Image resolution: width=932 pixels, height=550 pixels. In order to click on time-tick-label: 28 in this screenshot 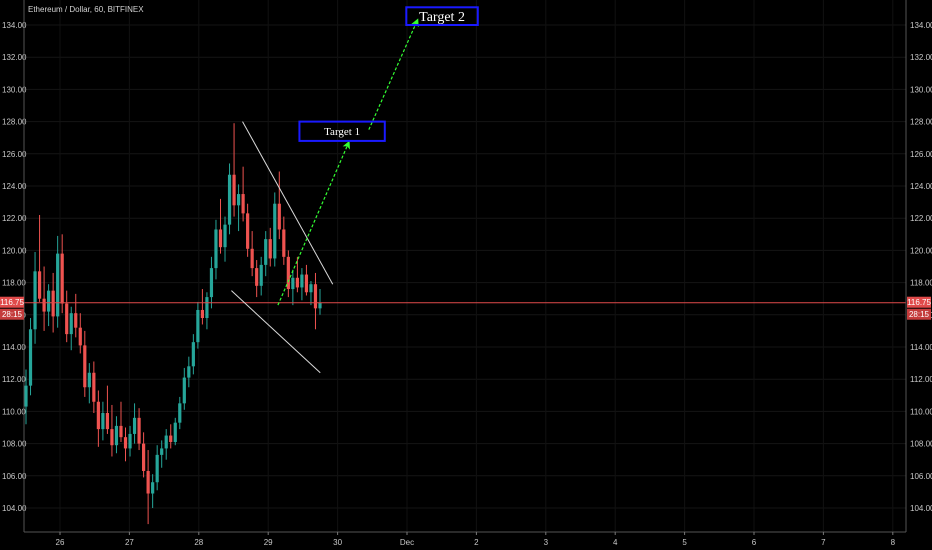, I will do `click(198, 542)`.